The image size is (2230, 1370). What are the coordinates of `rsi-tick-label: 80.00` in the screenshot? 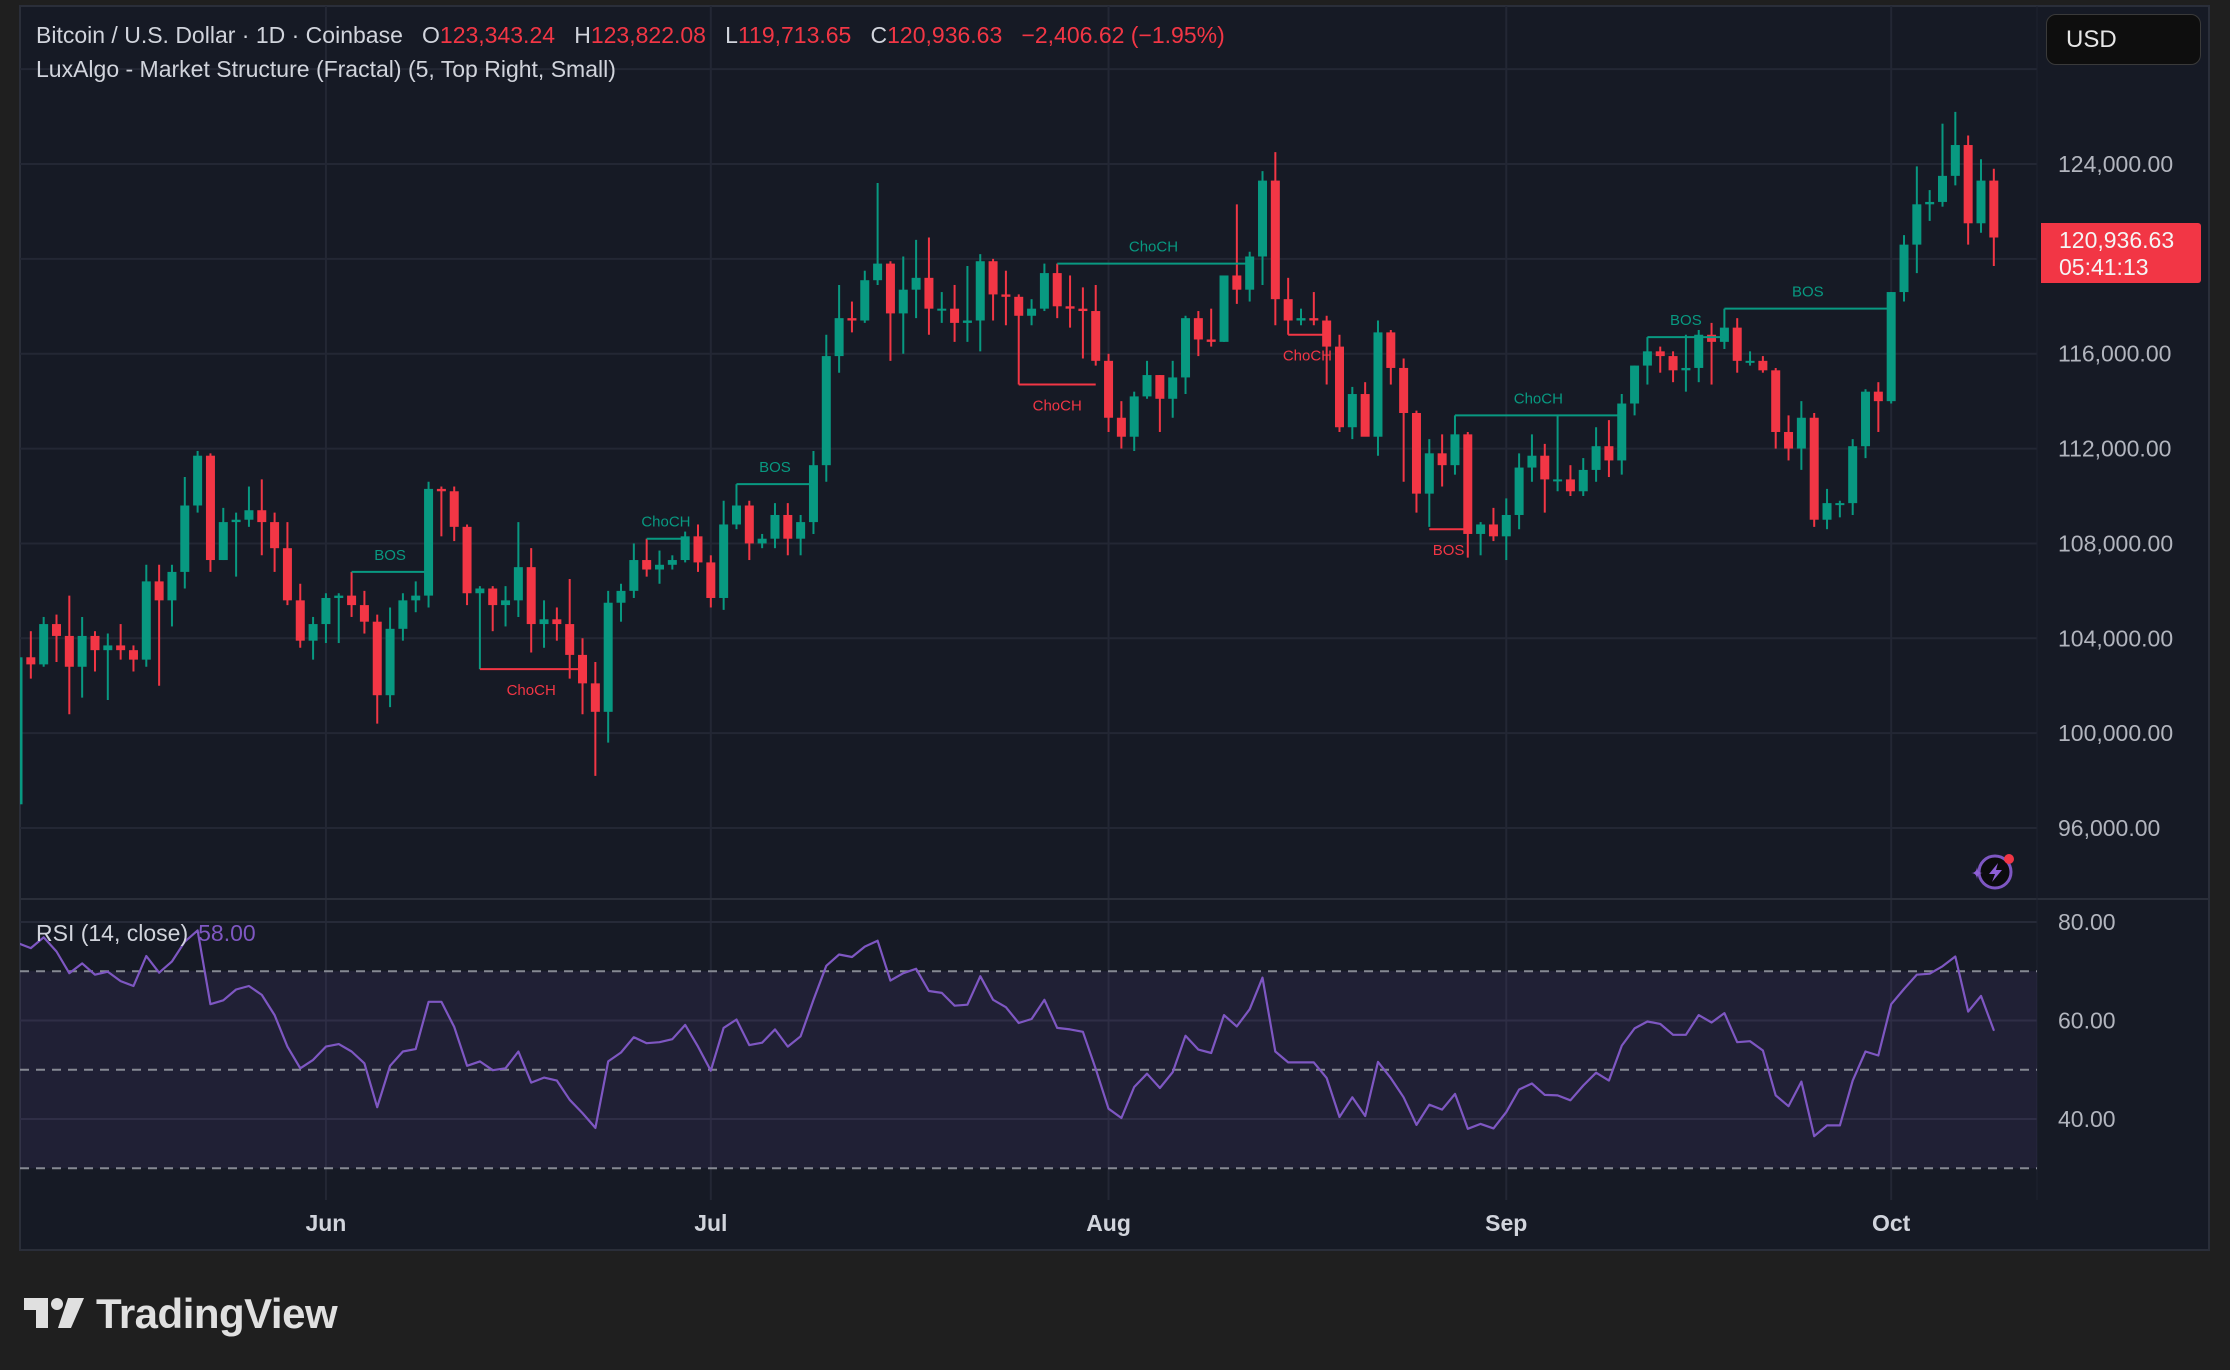 It's located at (2087, 922).